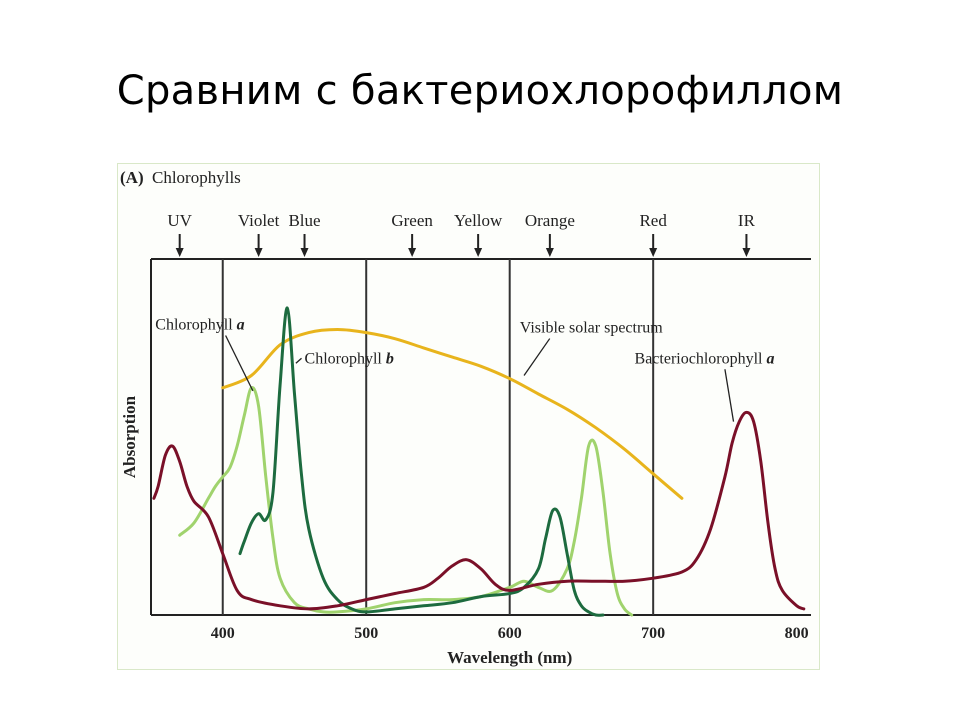 Image resolution: width=960 pixels, height=720 pixels. I want to click on band-arrow-head-uv, so click(179, 252).